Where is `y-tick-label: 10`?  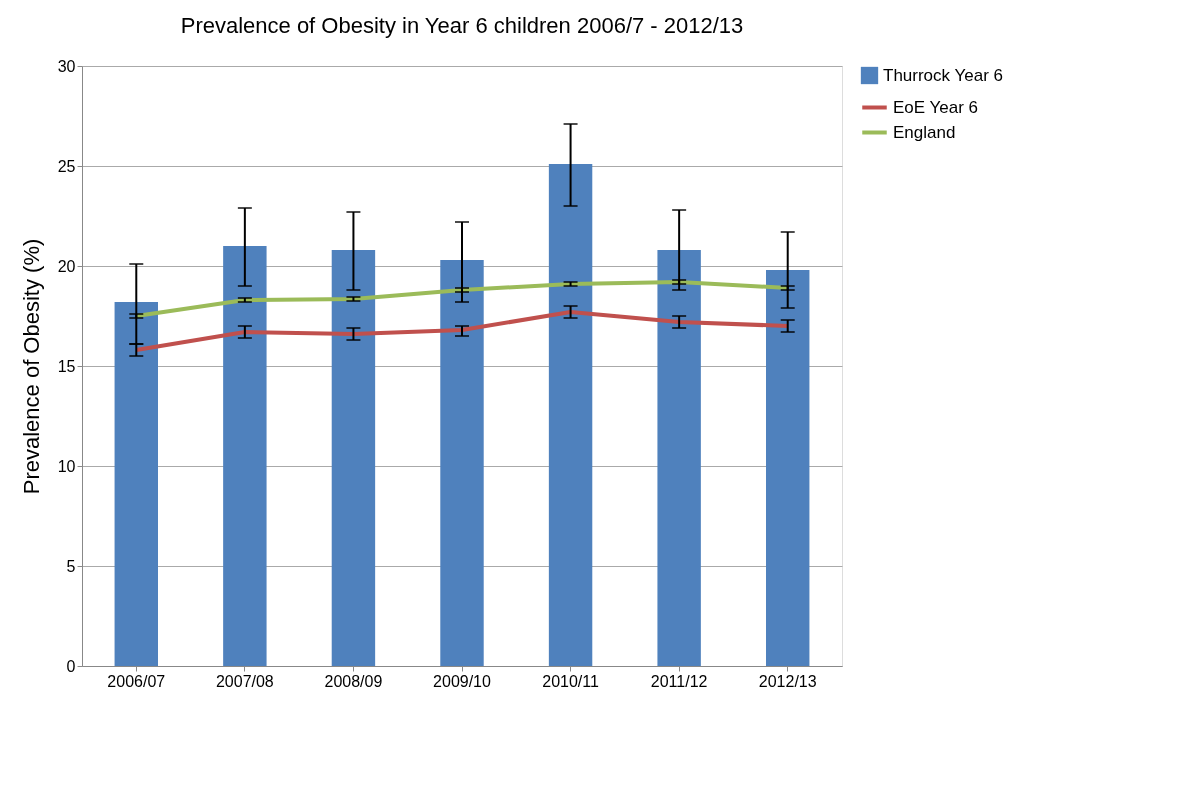 y-tick-label: 10 is located at coordinates (66, 466).